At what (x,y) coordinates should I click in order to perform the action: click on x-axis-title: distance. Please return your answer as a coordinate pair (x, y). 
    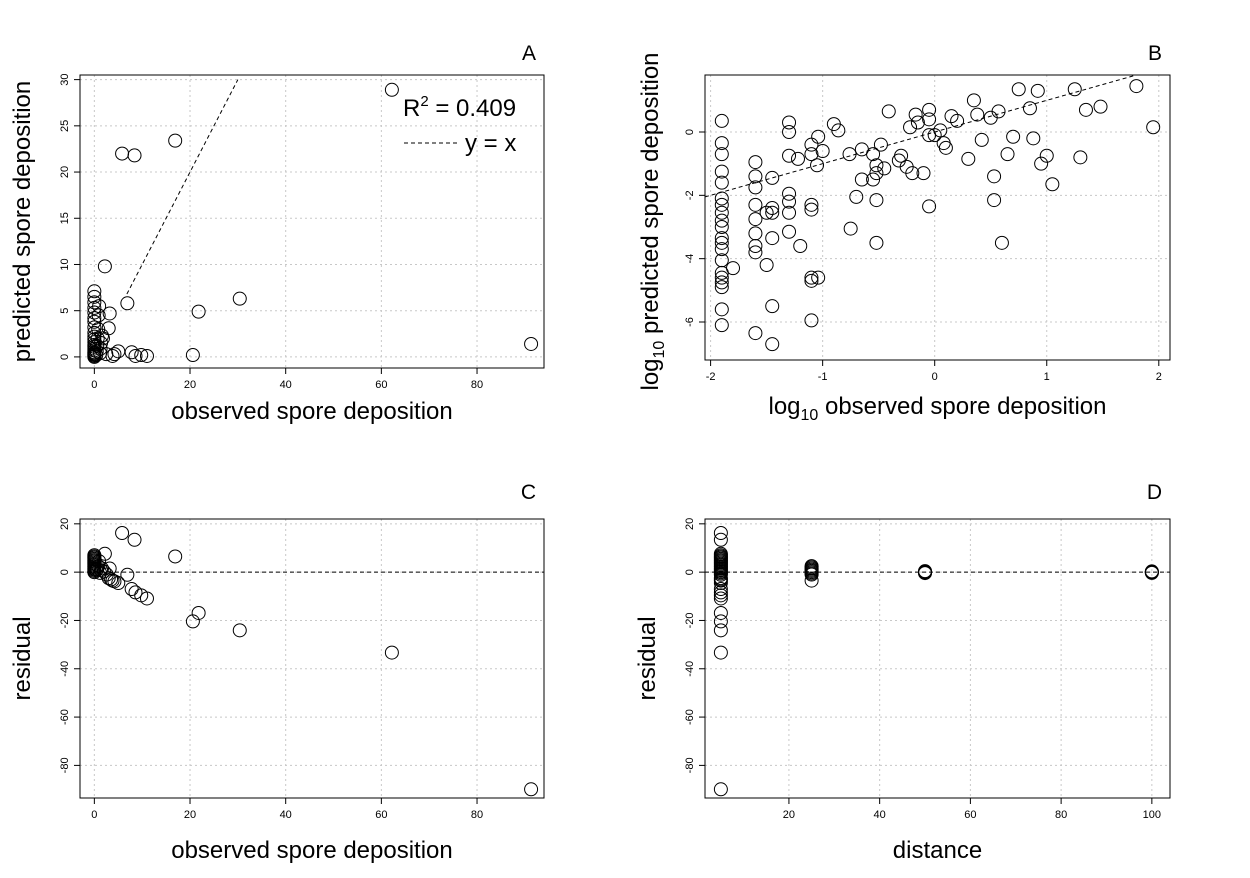
    Looking at the image, I should click on (937, 850).